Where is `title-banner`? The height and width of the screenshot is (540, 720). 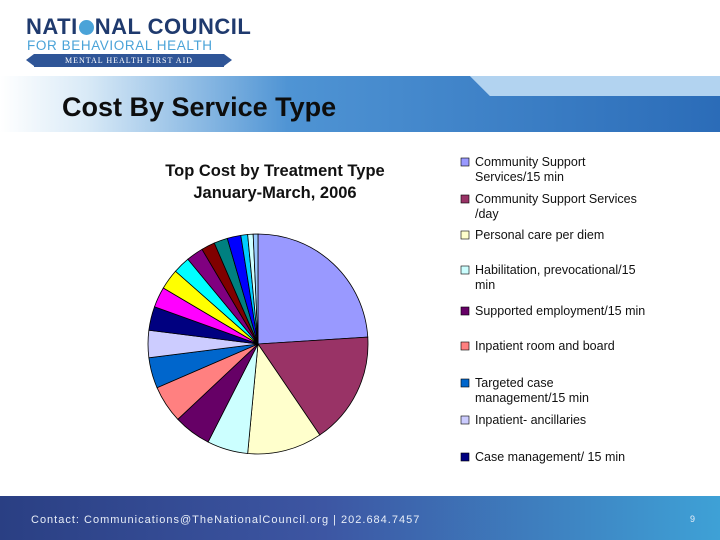 title-banner is located at coordinates (360, 104).